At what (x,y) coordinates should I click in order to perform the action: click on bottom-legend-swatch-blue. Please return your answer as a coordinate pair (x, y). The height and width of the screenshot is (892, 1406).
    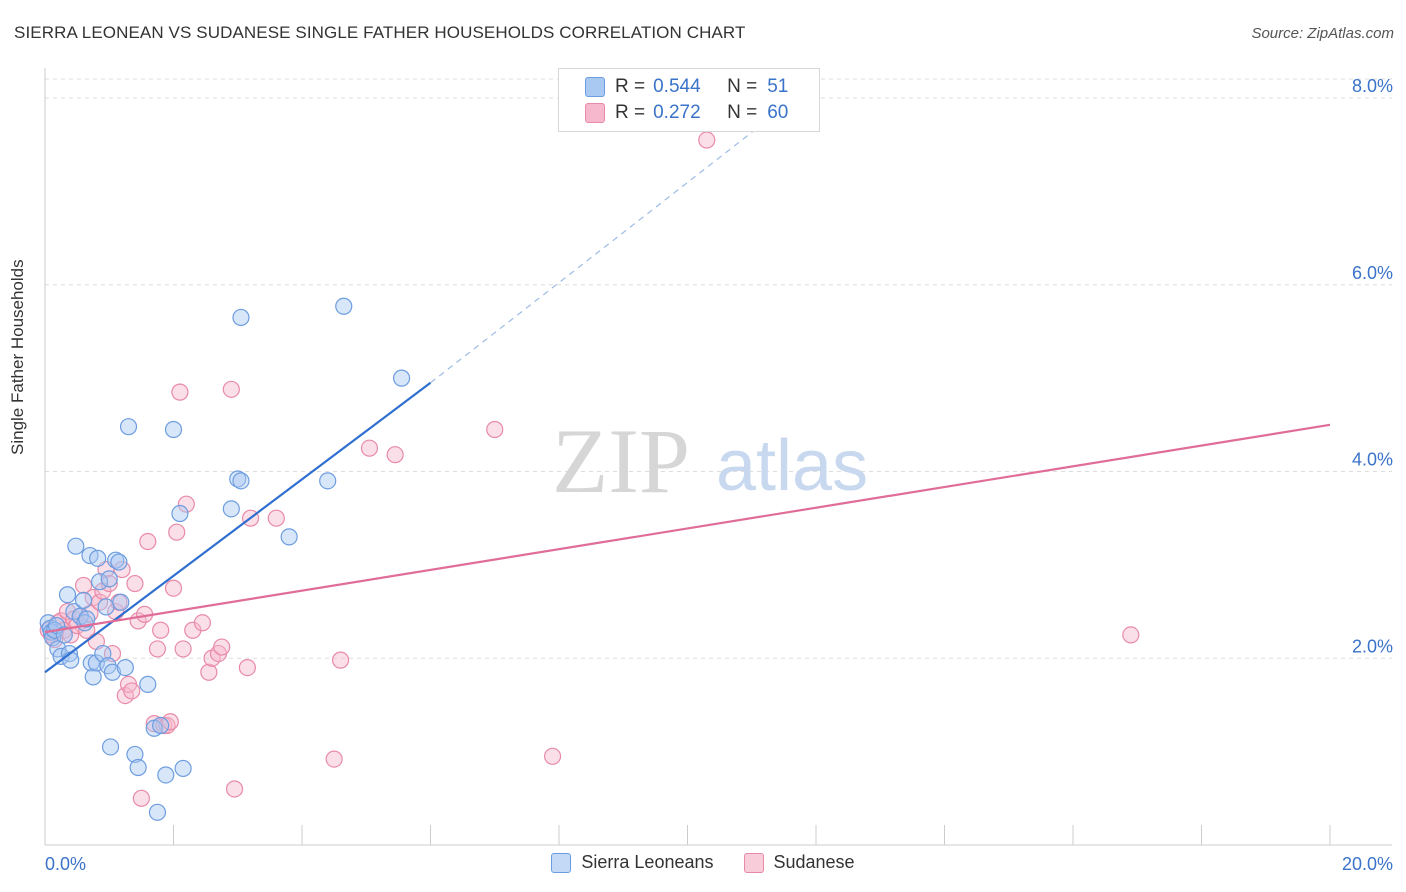
    Looking at the image, I should click on (561, 862).